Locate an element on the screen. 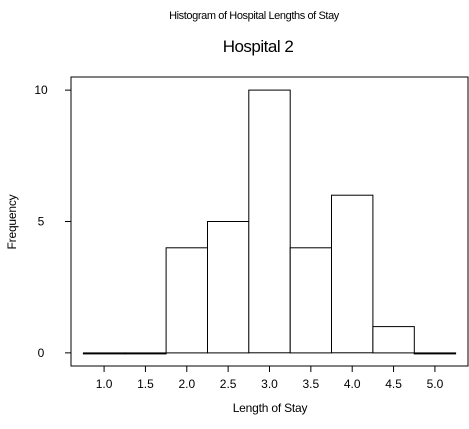 The image size is (469, 429). chart-suptitle: Histogram of Hospital Lengths of Stay is located at coordinates (254, 16).